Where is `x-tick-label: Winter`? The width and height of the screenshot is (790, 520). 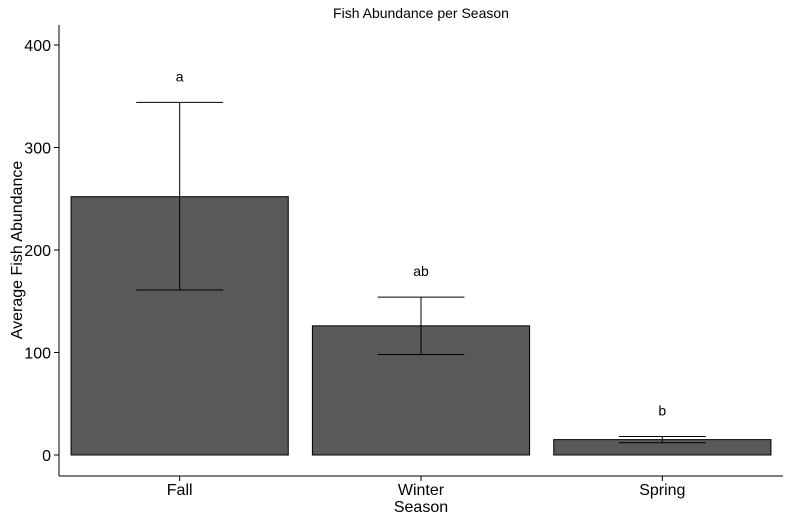
x-tick-label: Winter is located at coordinates (421, 490).